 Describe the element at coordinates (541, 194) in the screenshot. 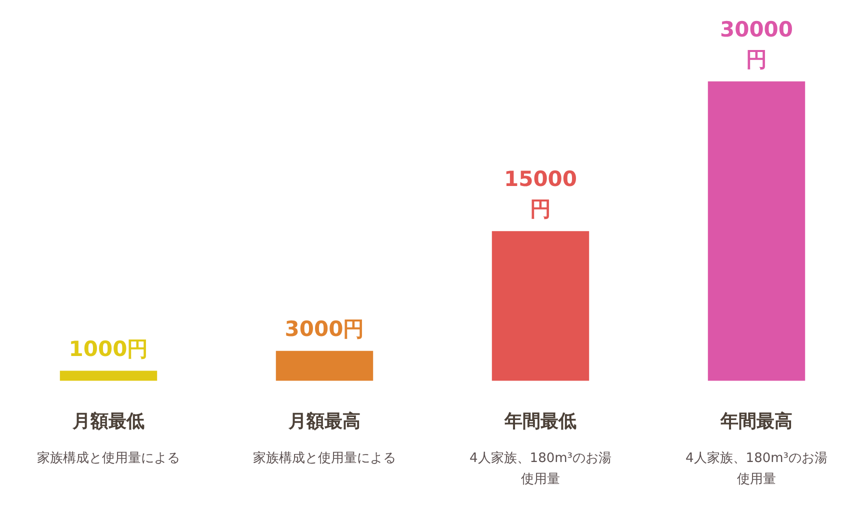

I see `data-label: 15000 円` at that location.